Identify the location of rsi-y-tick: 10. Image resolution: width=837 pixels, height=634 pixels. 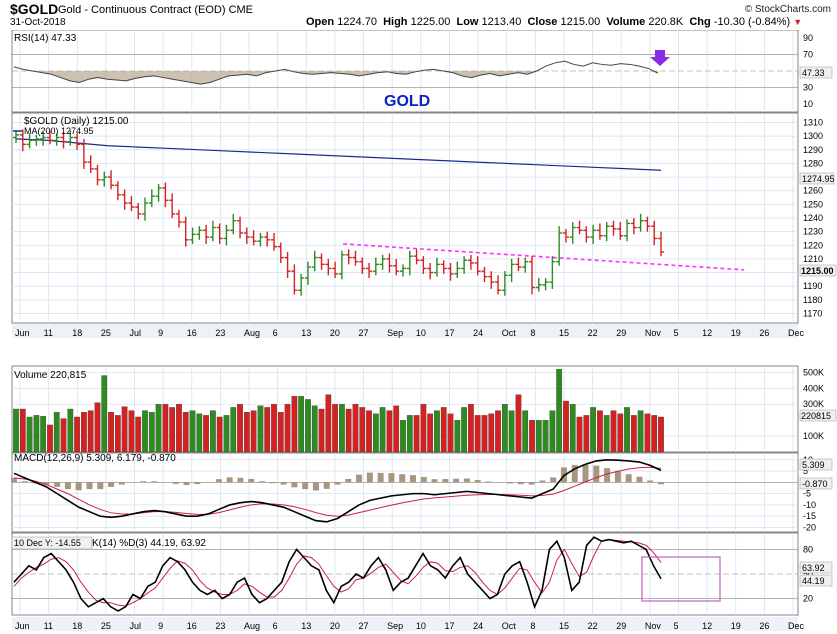
(808, 104).